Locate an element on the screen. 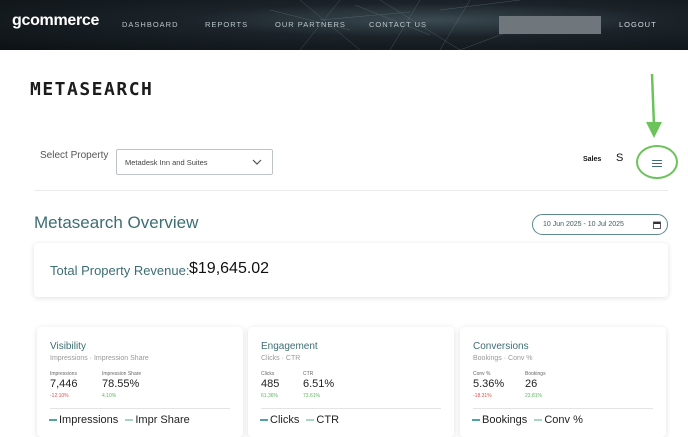 The height and width of the screenshot is (437, 688). s-label: S is located at coordinates (620, 158).